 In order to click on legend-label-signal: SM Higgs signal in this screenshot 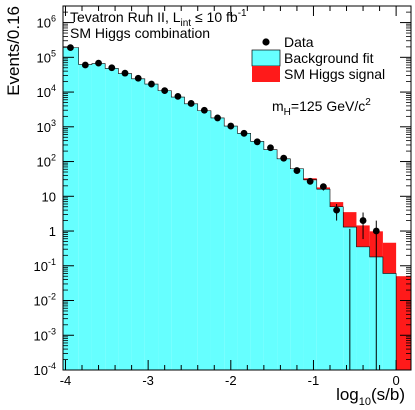, I will do `click(334, 74)`.